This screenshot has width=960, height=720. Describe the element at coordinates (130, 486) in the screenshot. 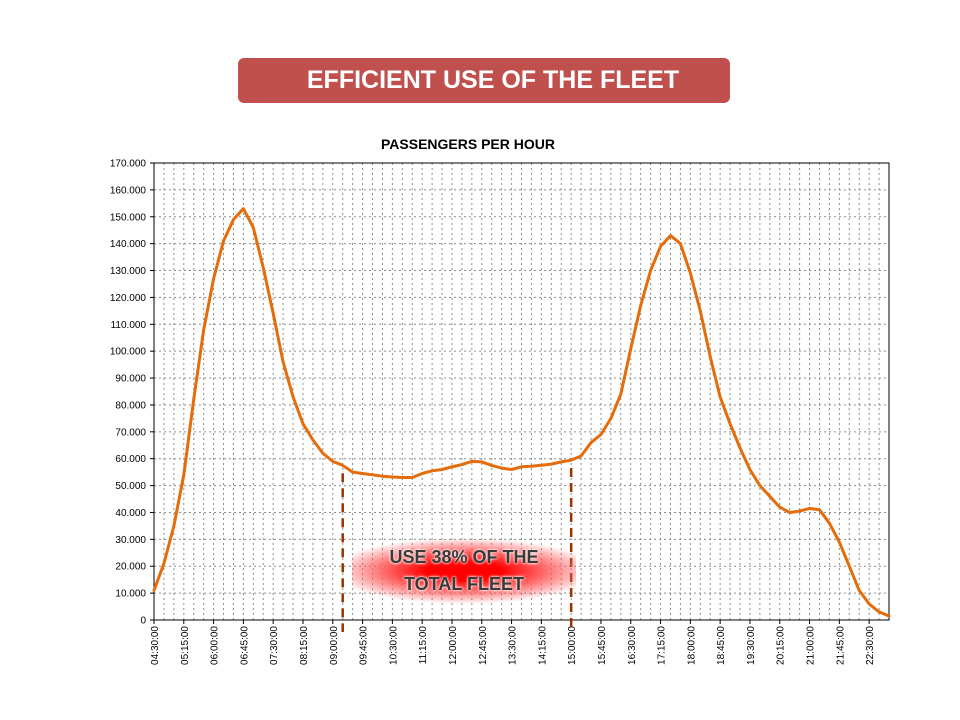

I see `y-tick-label: 50.000` at that location.